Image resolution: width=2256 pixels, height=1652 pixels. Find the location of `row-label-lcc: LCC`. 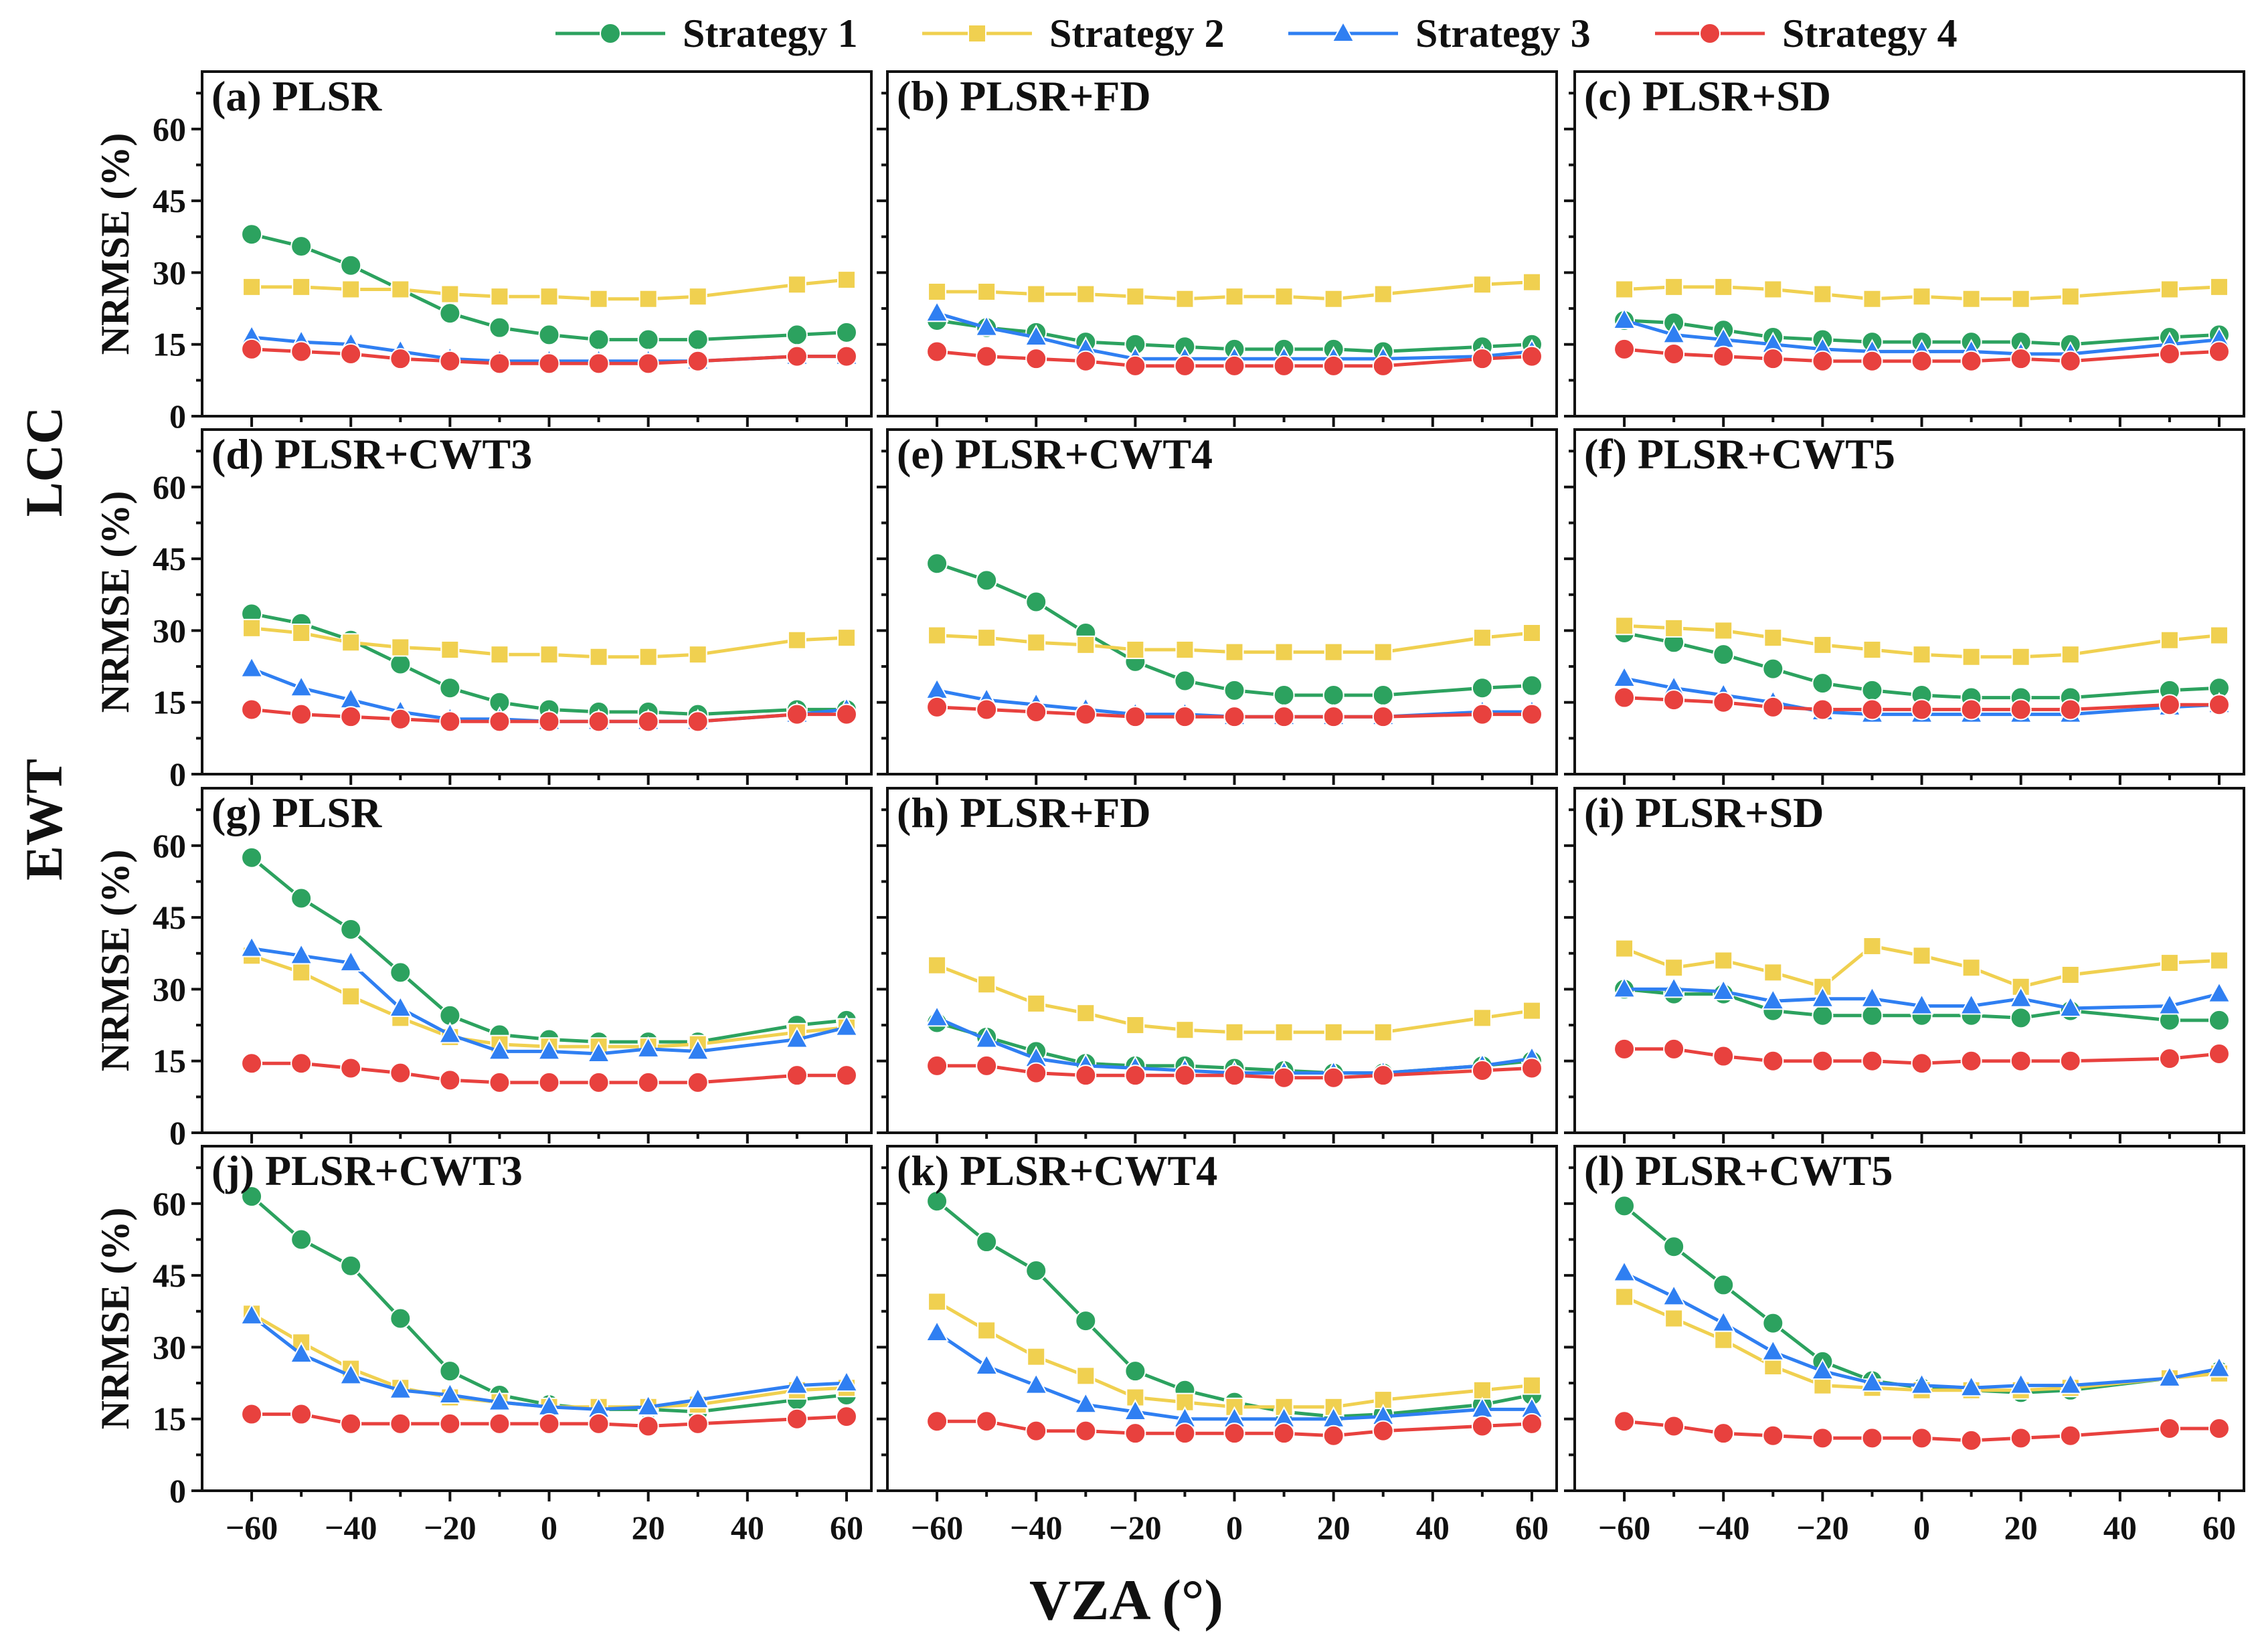

row-label-lcc: LCC is located at coordinates (44, 462).